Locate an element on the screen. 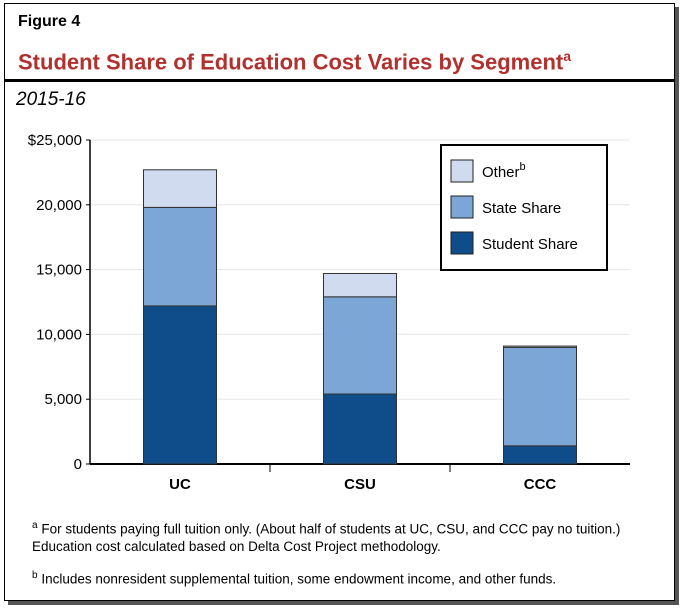  legend-label: State Share is located at coordinates (521, 208).